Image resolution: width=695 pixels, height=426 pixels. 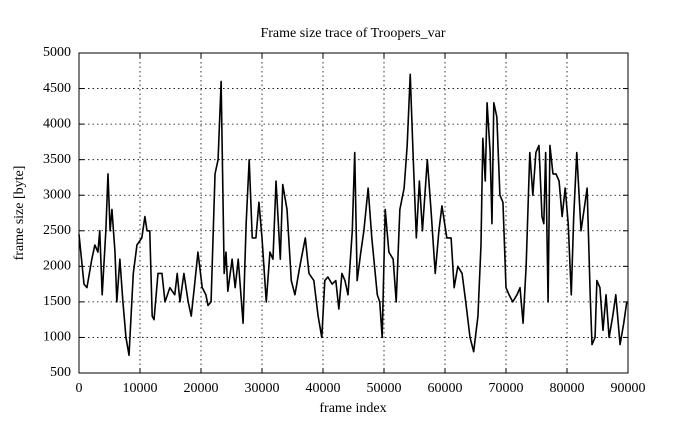 What do you see at coordinates (57, 52) in the screenshot?
I see `y-tick-label: 5000` at bounding box center [57, 52].